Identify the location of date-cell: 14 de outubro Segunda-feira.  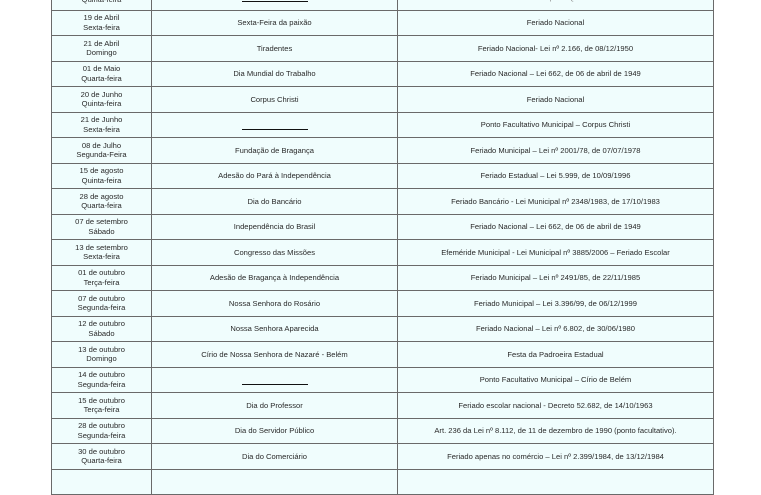
(101, 379).